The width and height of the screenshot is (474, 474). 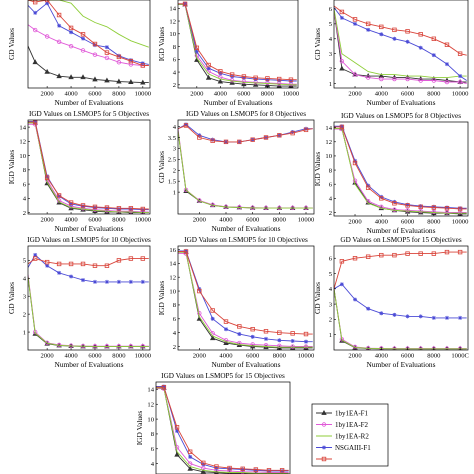 I want to click on legend-swatch-marker, so click(x=324, y=459).